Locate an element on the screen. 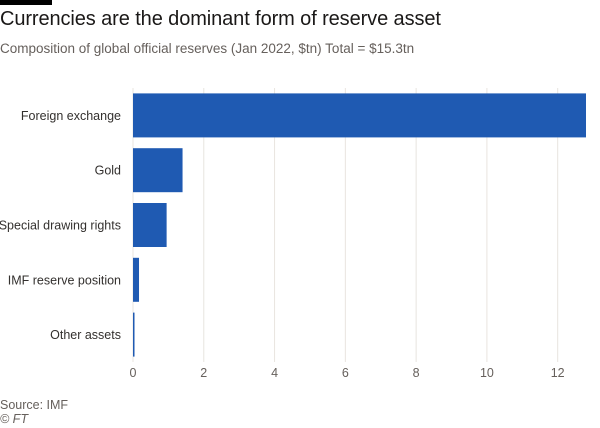 This screenshot has height=428, width=600. brand-top-rule is located at coordinates (26, 2).